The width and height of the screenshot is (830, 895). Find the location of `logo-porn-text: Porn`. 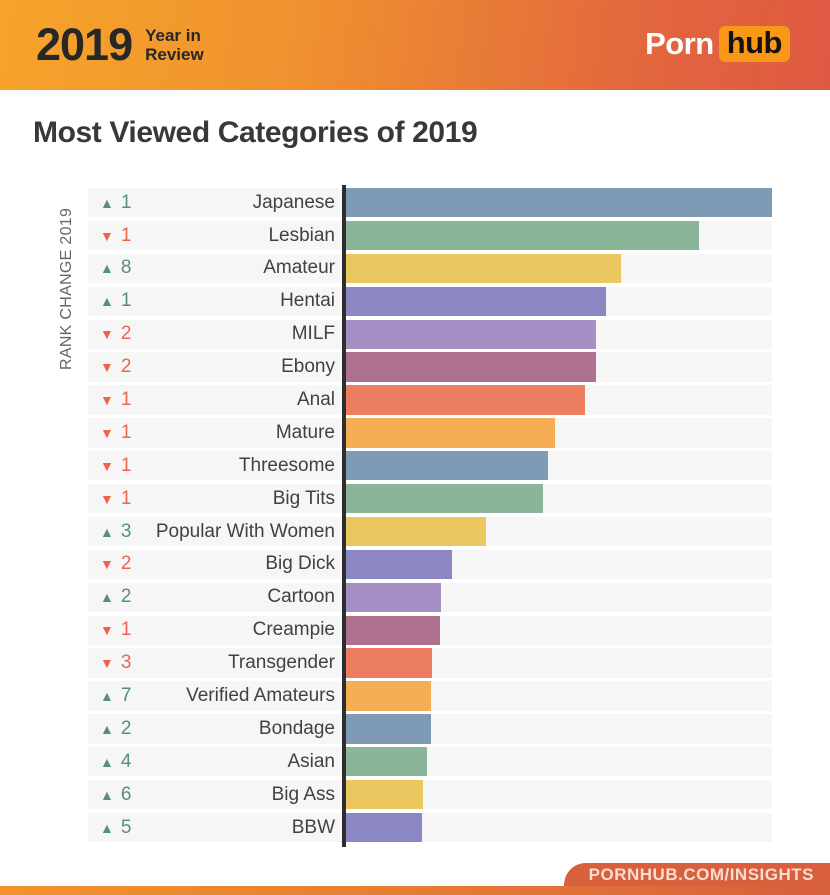

logo-porn-text: Porn is located at coordinates (679, 43).